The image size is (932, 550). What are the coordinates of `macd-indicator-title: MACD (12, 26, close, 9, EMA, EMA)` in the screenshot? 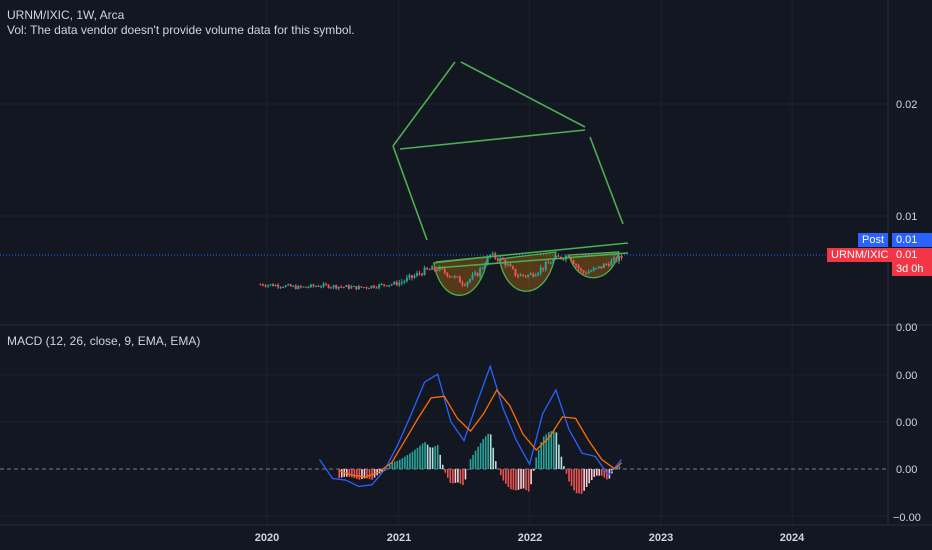 It's located at (104, 341).